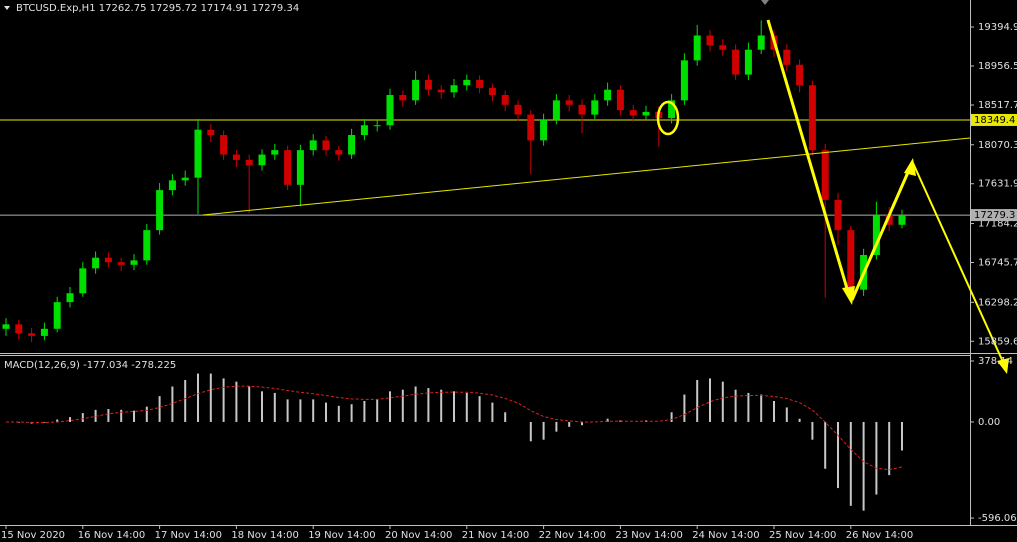 This screenshot has width=1017, height=542. What do you see at coordinates (105, 365) in the screenshot?
I see `macd-value: -177.034` at bounding box center [105, 365].